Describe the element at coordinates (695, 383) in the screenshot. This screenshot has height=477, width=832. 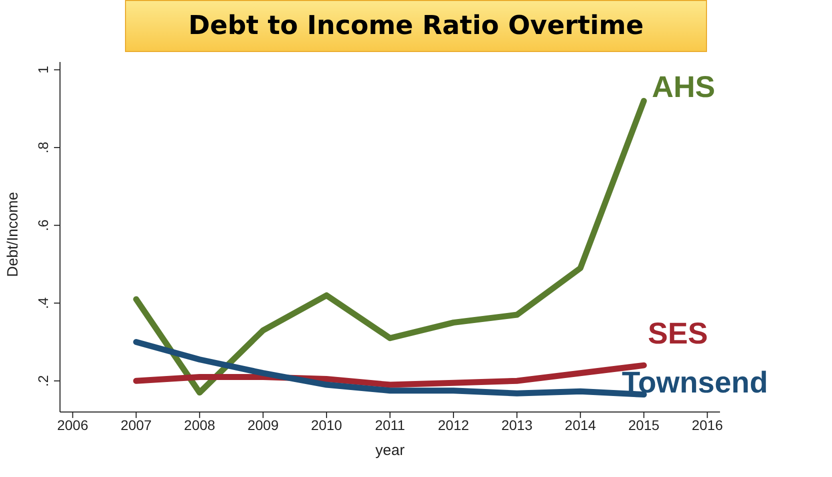
I see `series-label: Townsend` at that location.